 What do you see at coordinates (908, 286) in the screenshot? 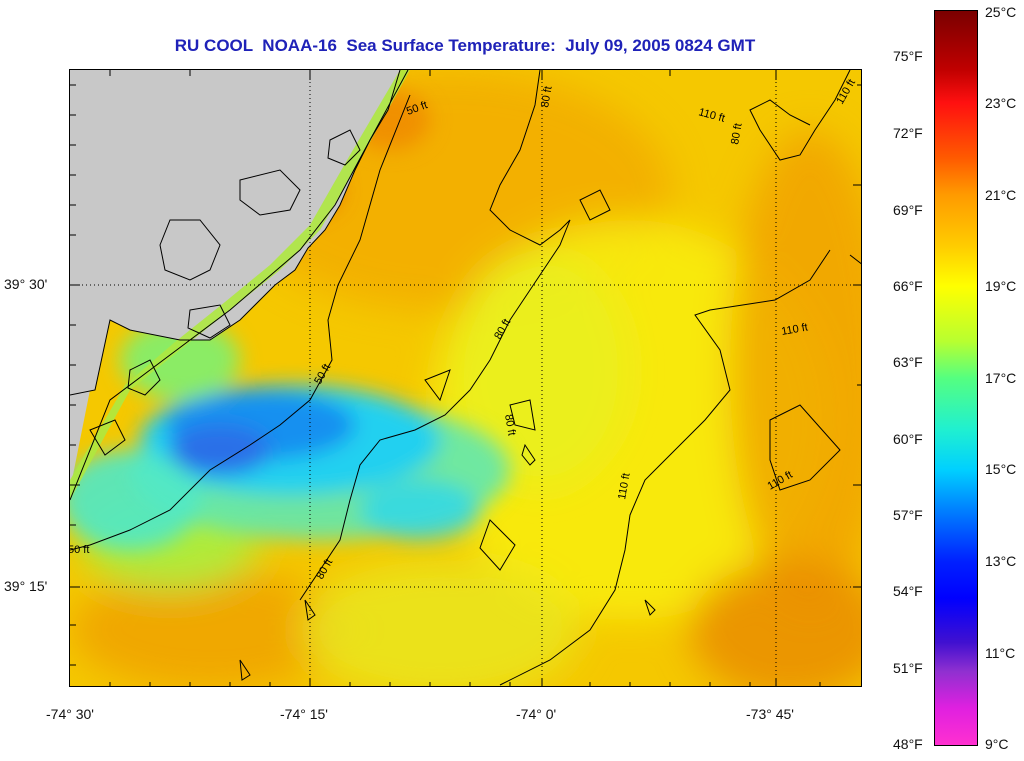
I see `colorbar-fahrenheit-label: 66°F` at bounding box center [908, 286].